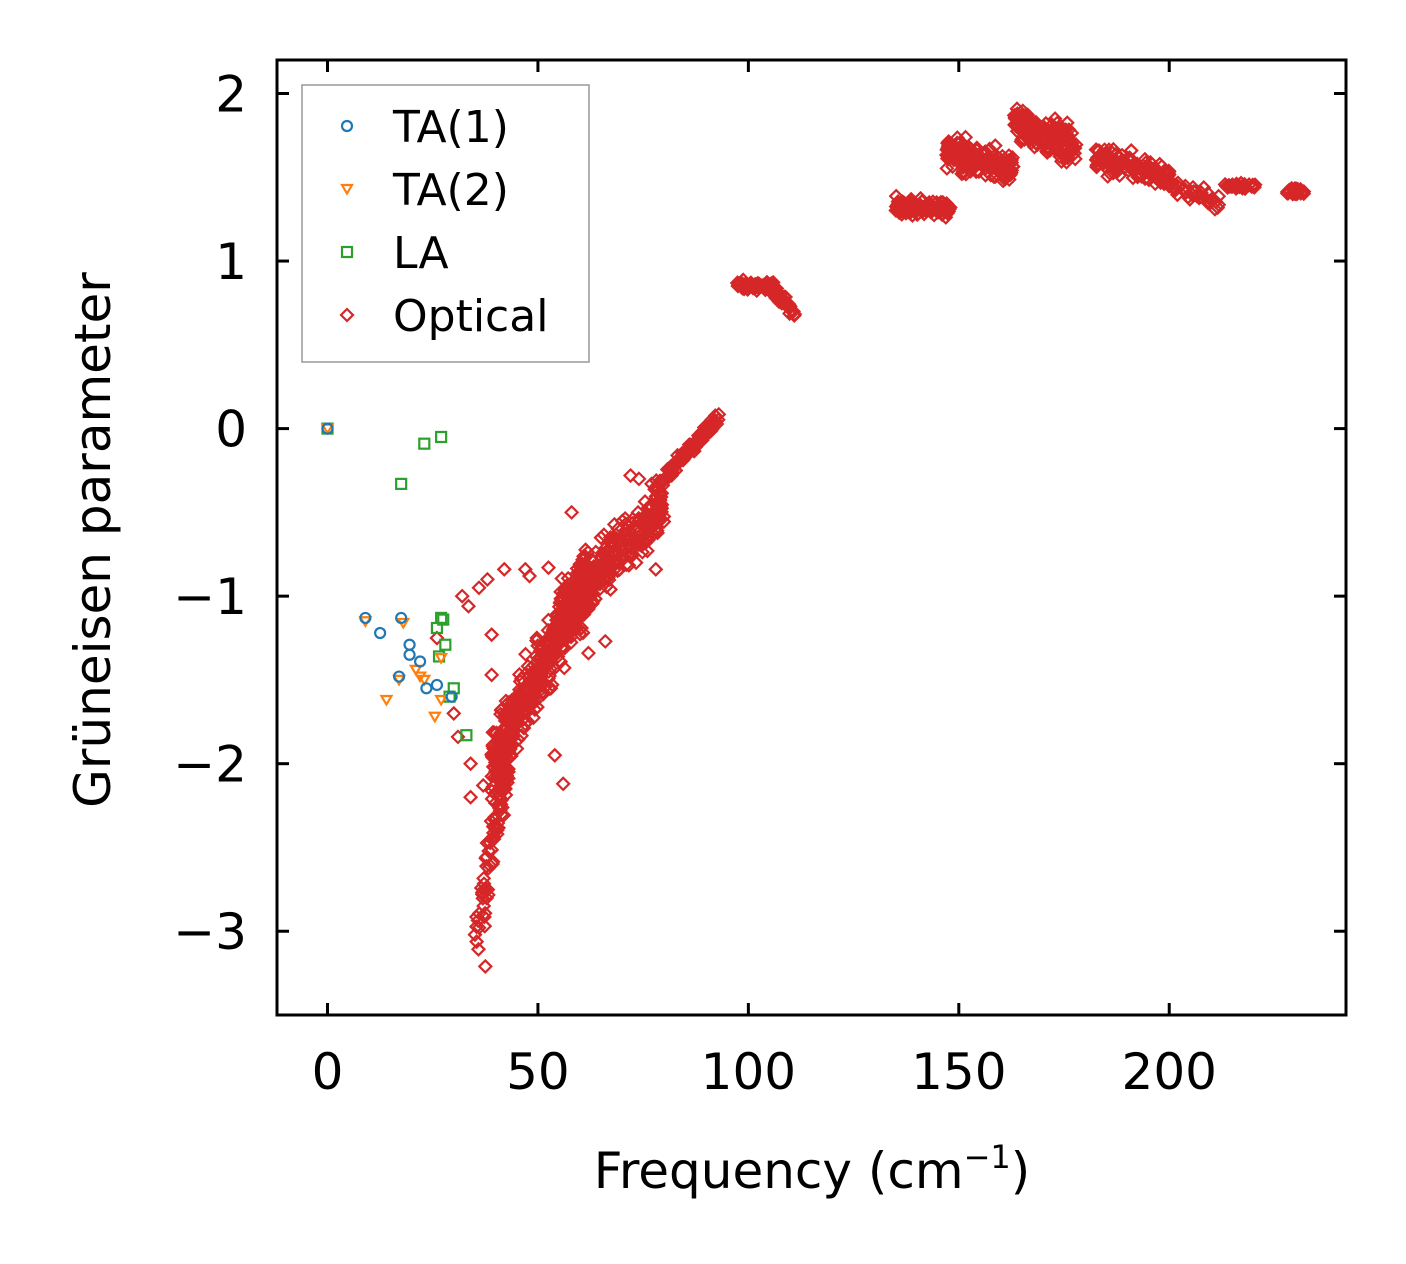 The image size is (1406, 1264). Describe the element at coordinates (424, 127) in the screenshot. I see `legend-entry: TA(1)` at that location.